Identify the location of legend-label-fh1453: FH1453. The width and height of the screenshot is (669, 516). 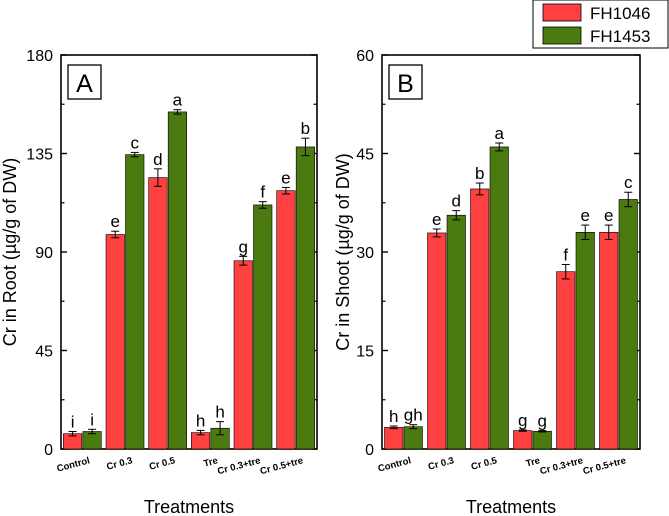
(620, 36).